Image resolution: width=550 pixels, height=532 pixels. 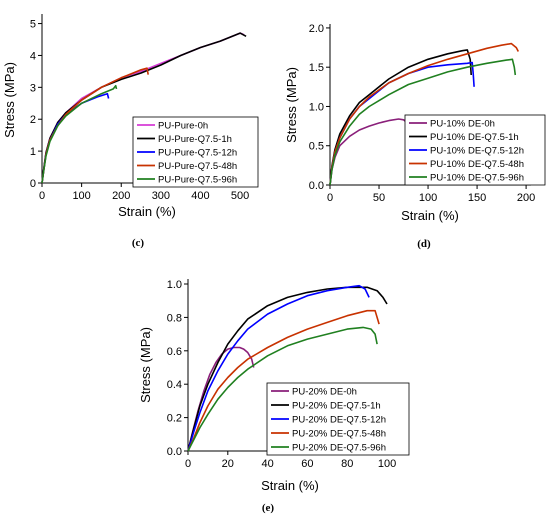 I want to click on legend-label: PU-Pure-Q7.5-96h, so click(x=197, y=180).